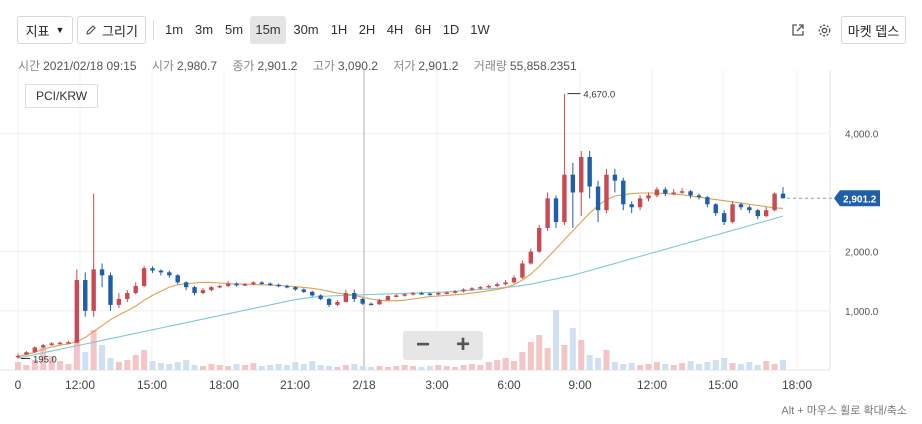 The width and height of the screenshot is (922, 424). I want to click on timeframe-1d: 1D, so click(451, 29).